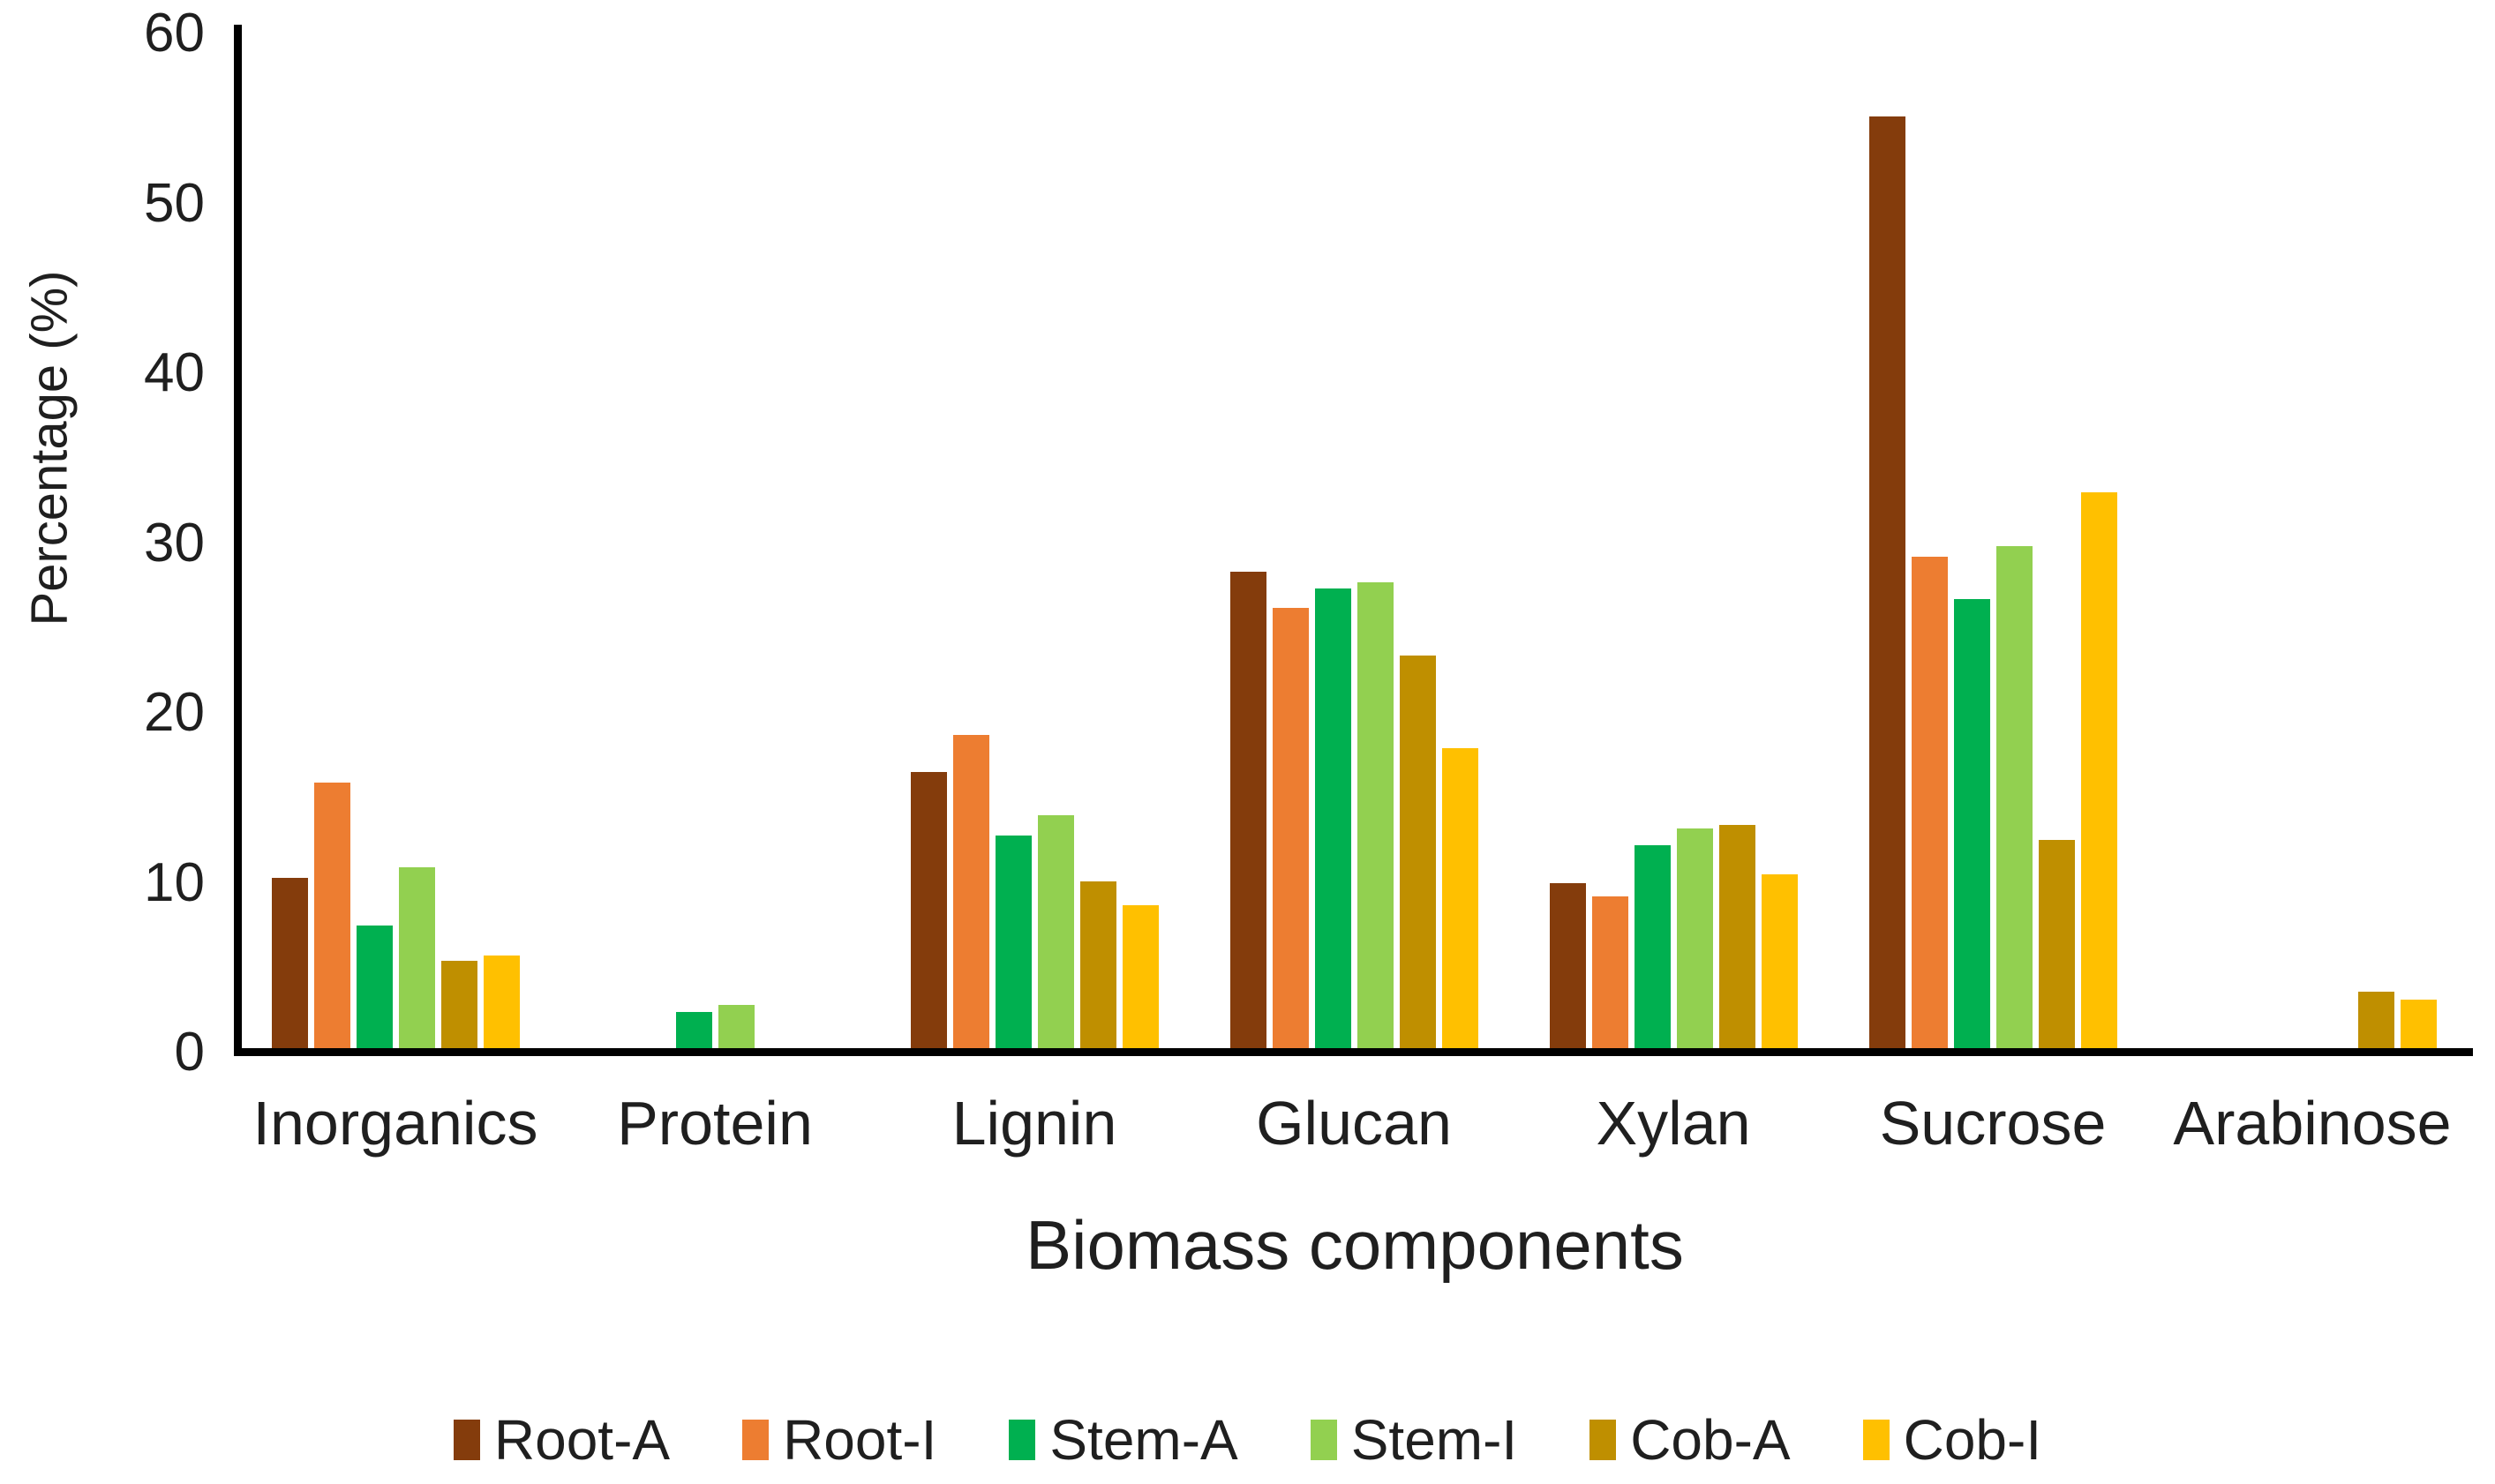 This screenshot has width=2495, height=1484. Describe the element at coordinates (1610, 976) in the screenshot. I see `bar-root-i-xylan` at that location.